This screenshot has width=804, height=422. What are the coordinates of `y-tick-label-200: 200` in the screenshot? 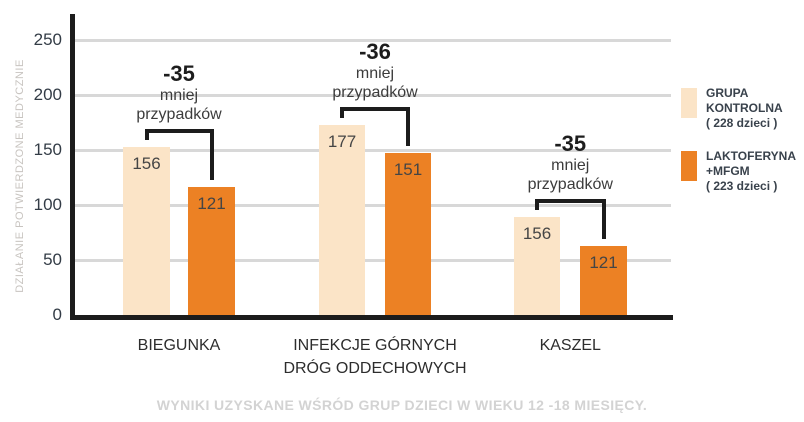 It's located at (47, 94).